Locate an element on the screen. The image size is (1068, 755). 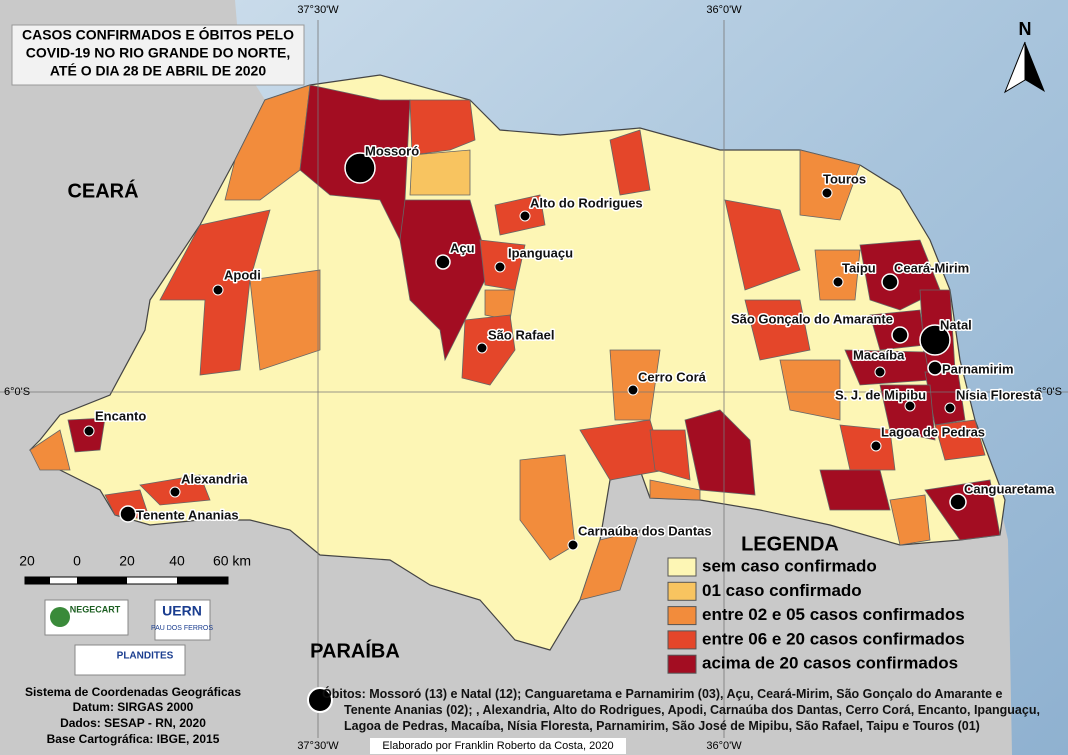
city-label: Cerro Corá is located at coordinates (672, 376).